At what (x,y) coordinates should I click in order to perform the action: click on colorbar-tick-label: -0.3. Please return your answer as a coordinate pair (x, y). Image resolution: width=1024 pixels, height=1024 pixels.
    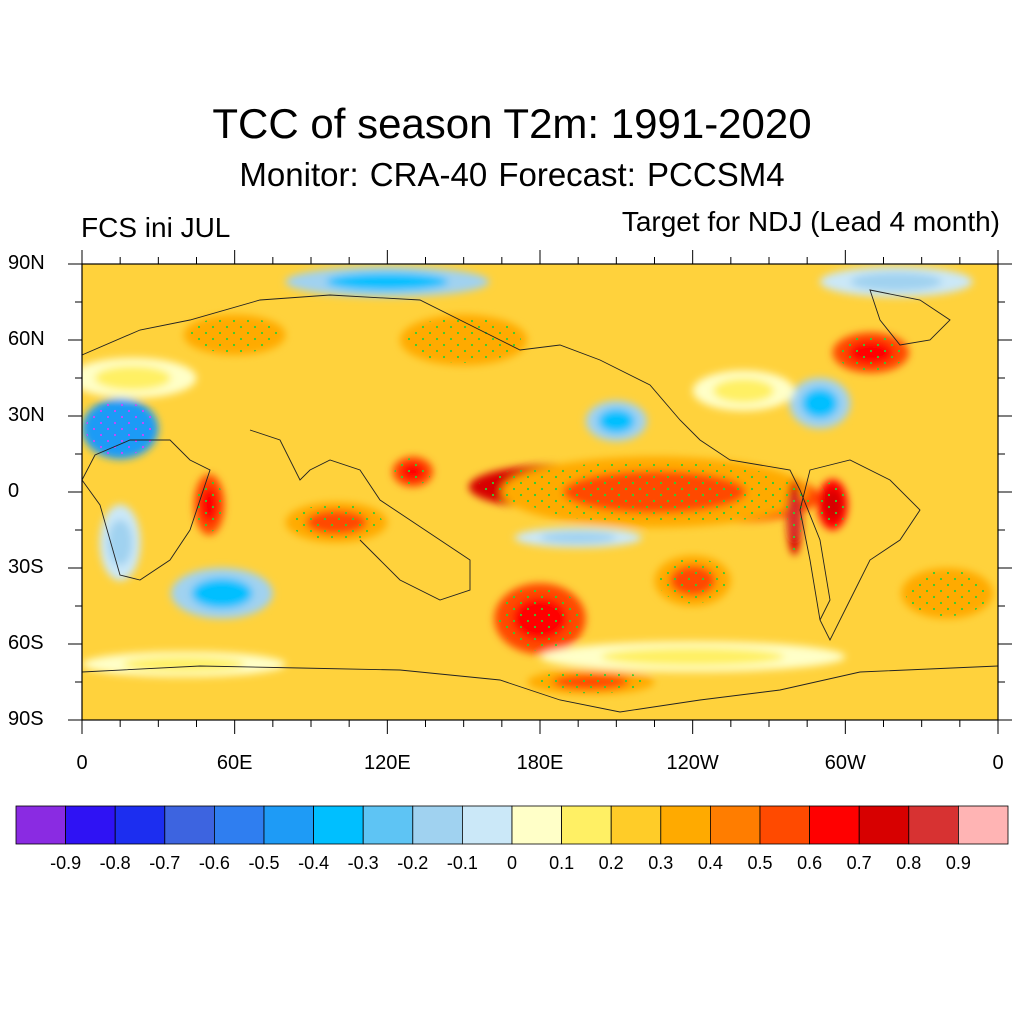
    Looking at the image, I should click on (363, 863).